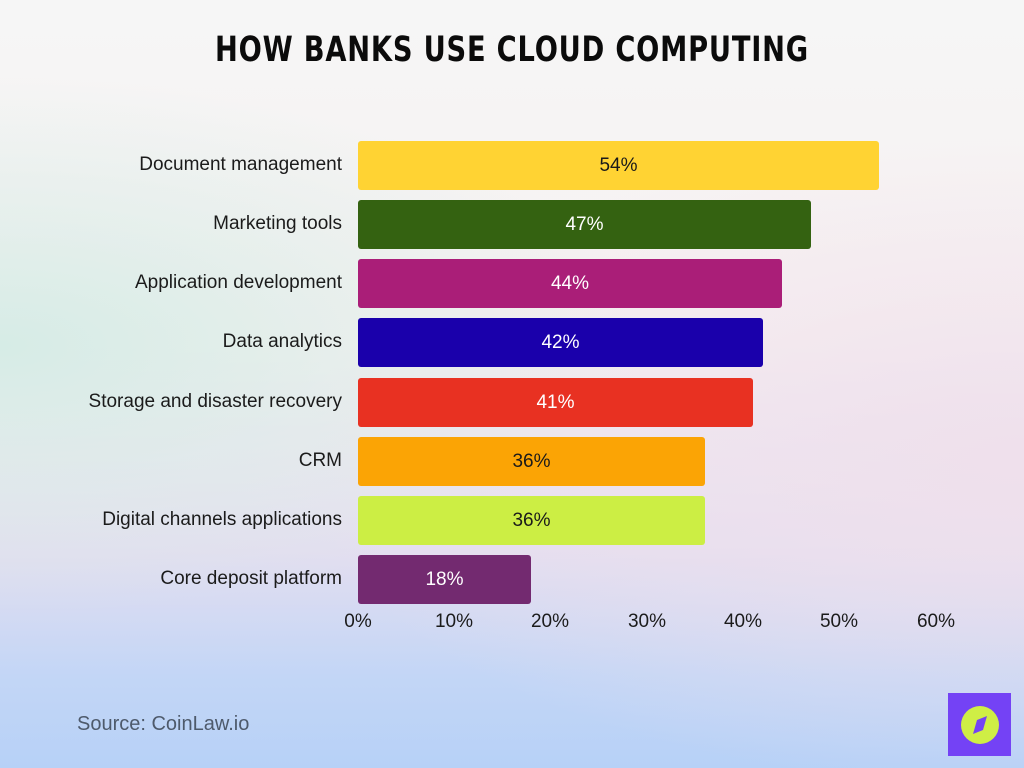 The image size is (1024, 768). I want to click on compass-icon, so click(979, 724).